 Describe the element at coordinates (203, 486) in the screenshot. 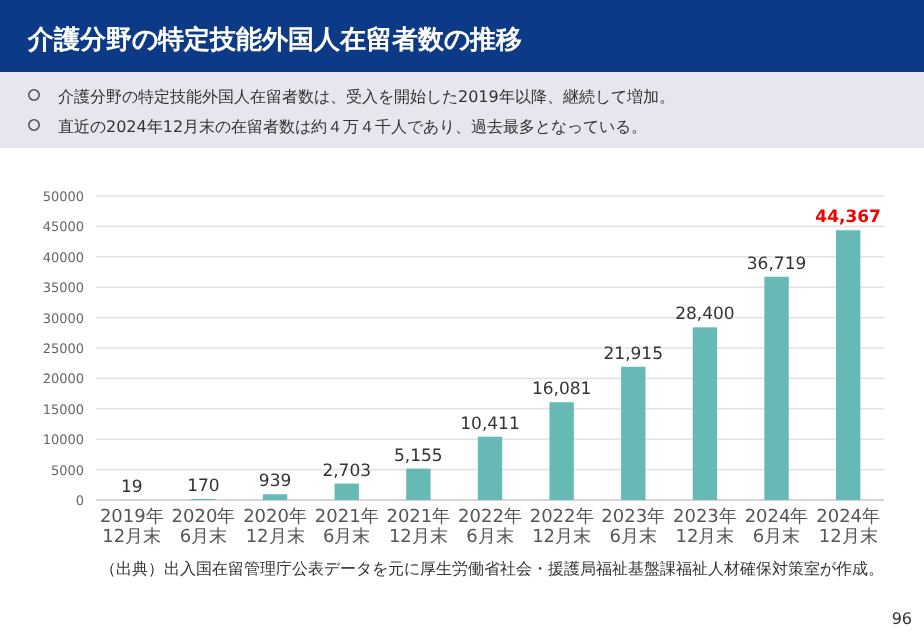

I see `data-label: 170` at that location.